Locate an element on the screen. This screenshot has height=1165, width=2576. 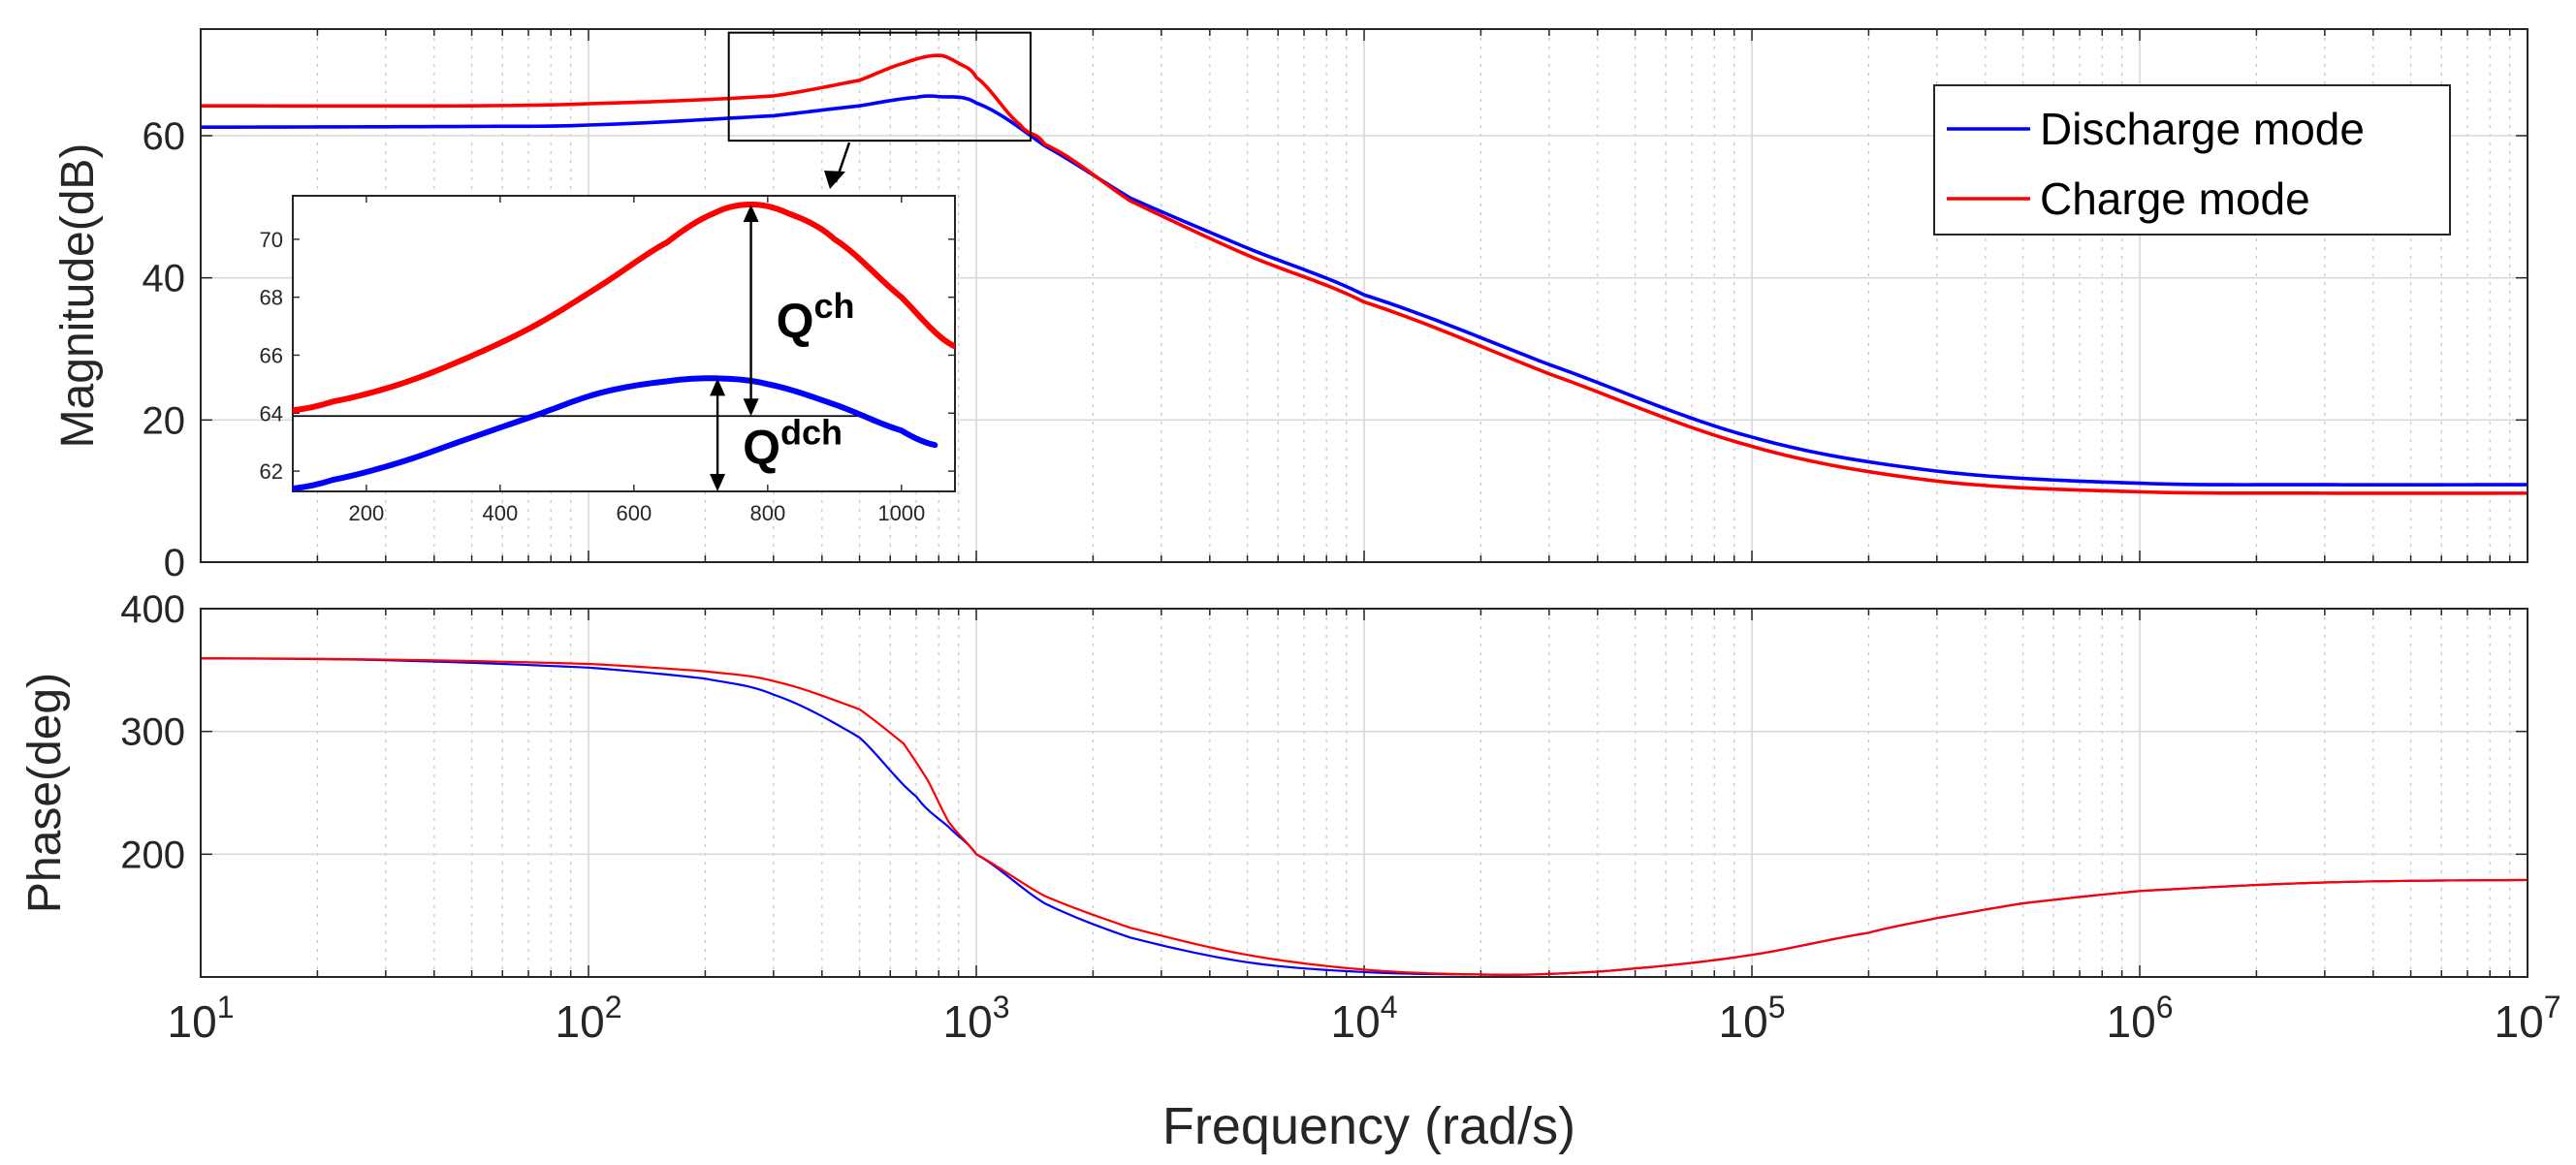
x-tick-label: 10⁷ is located at coordinates (2528, 1018).